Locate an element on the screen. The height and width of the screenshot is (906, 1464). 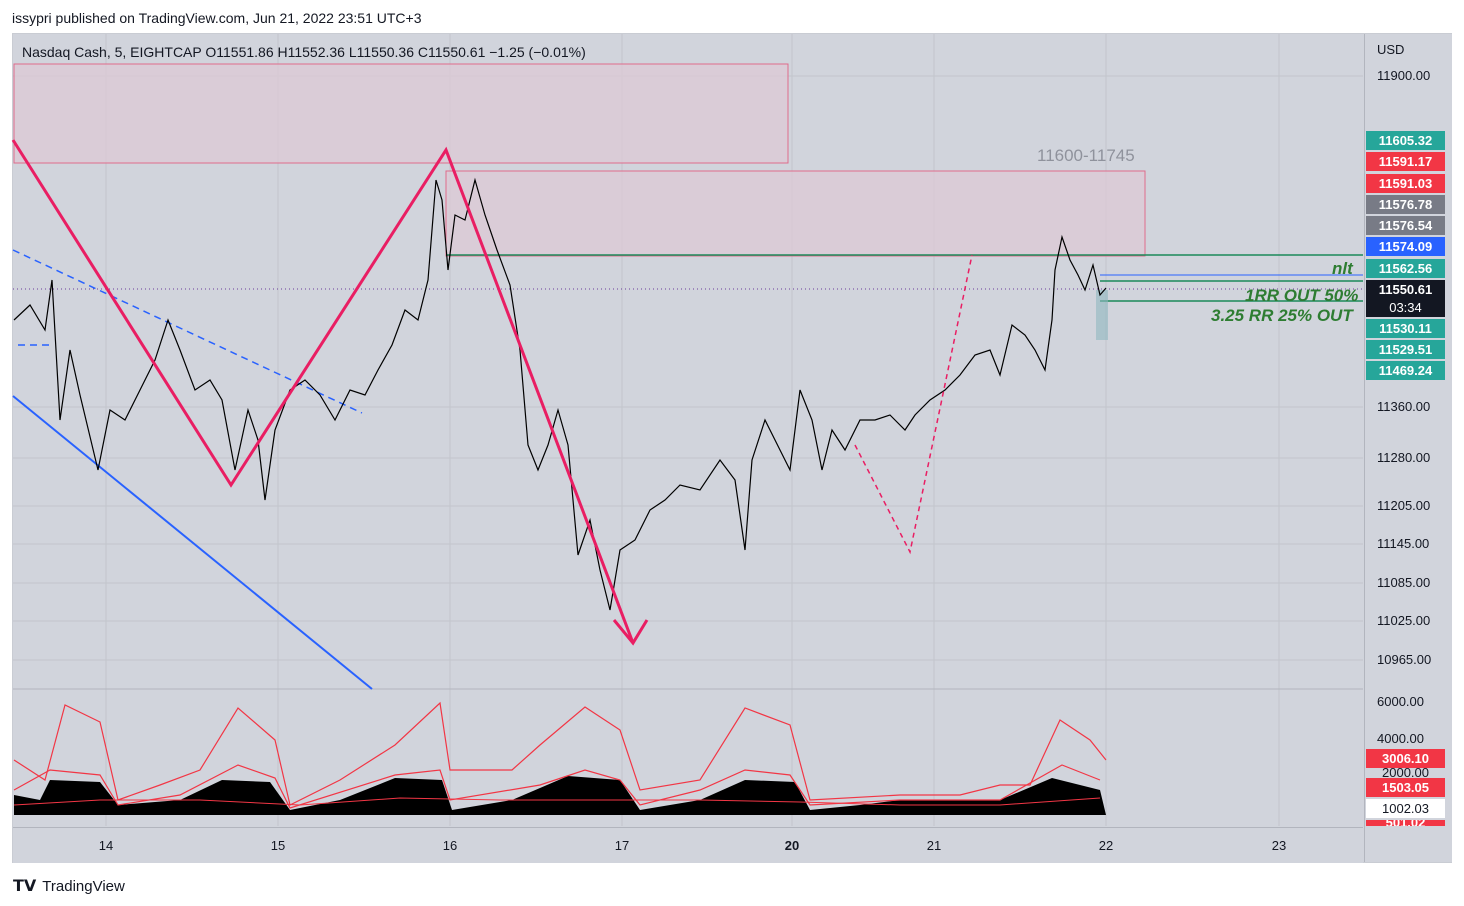
date-label: 15 is located at coordinates (278, 845).